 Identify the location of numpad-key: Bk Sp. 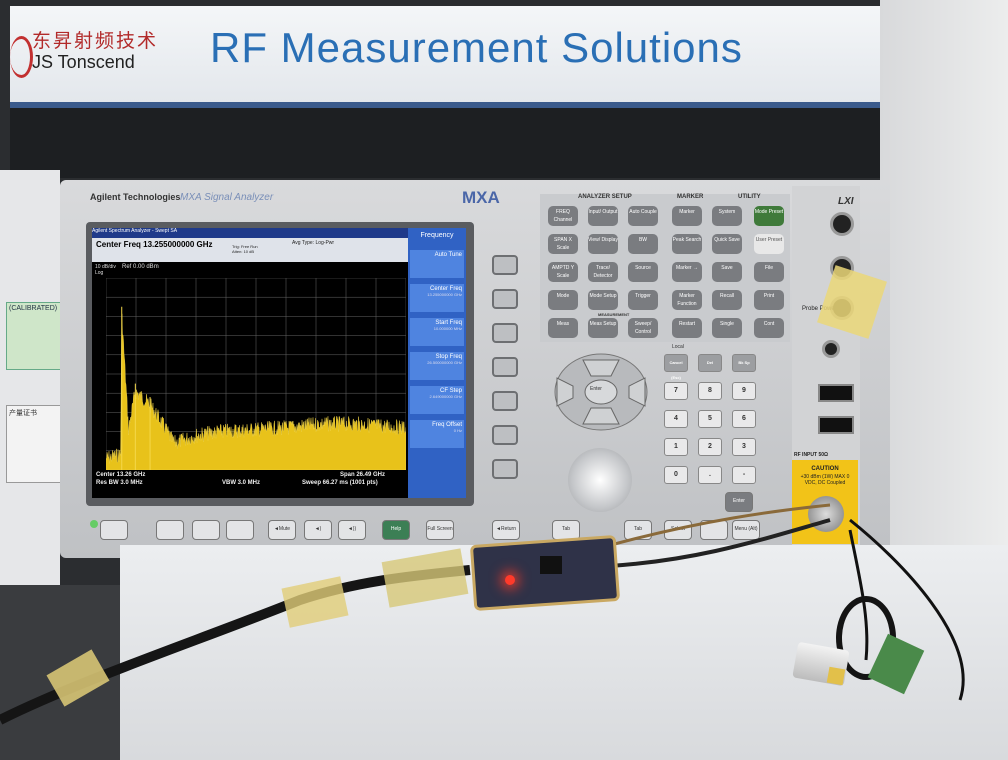
(744, 363).